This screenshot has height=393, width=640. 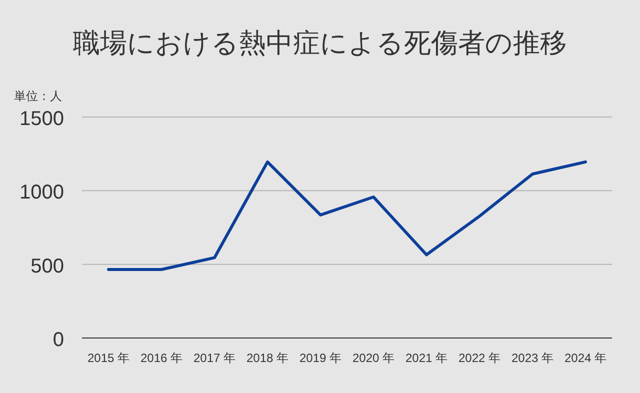 I want to click on y-axis-title: 単位：人, so click(x=38, y=96).